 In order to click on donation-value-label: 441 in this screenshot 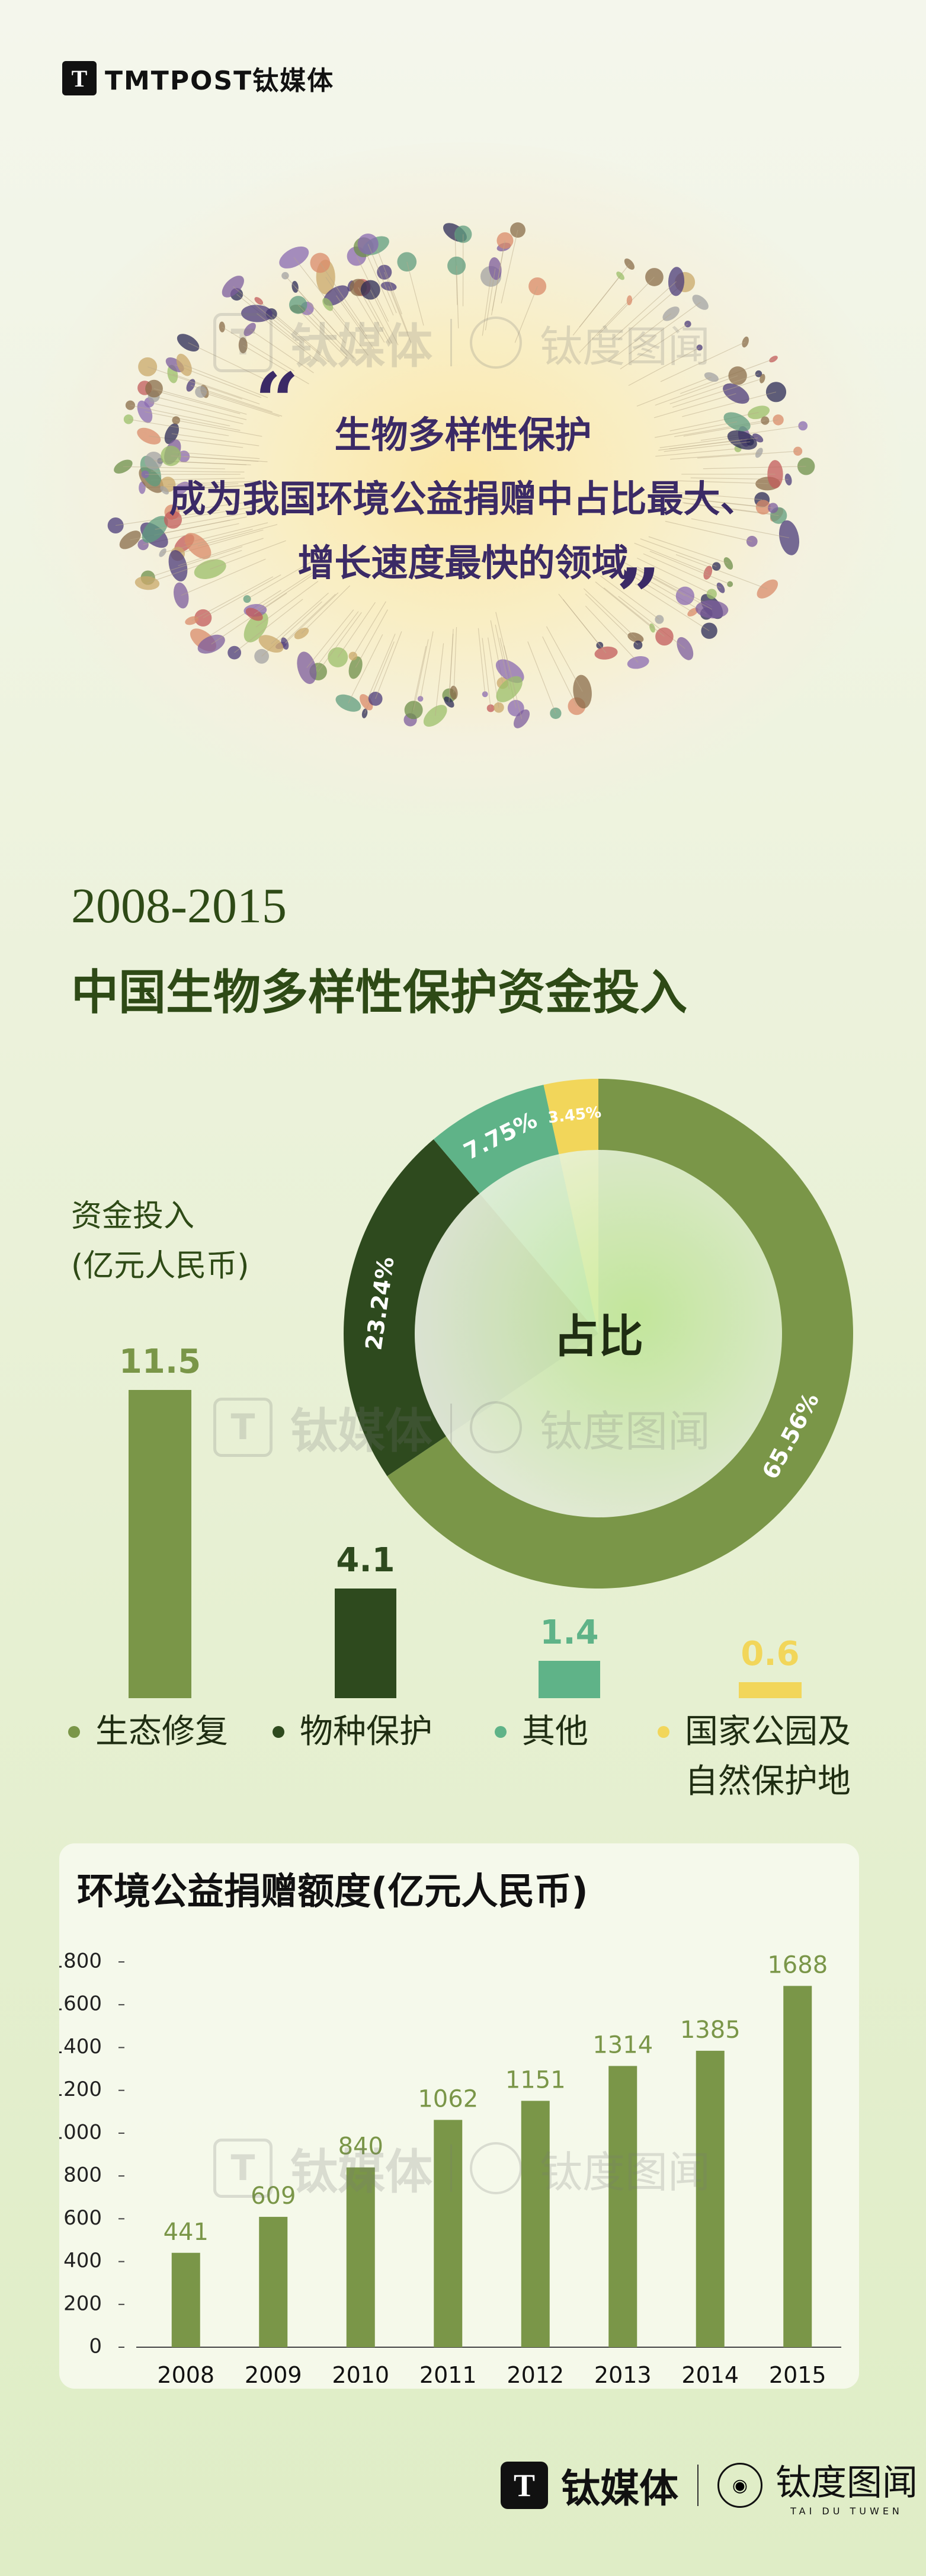, I will do `click(186, 2232)`.